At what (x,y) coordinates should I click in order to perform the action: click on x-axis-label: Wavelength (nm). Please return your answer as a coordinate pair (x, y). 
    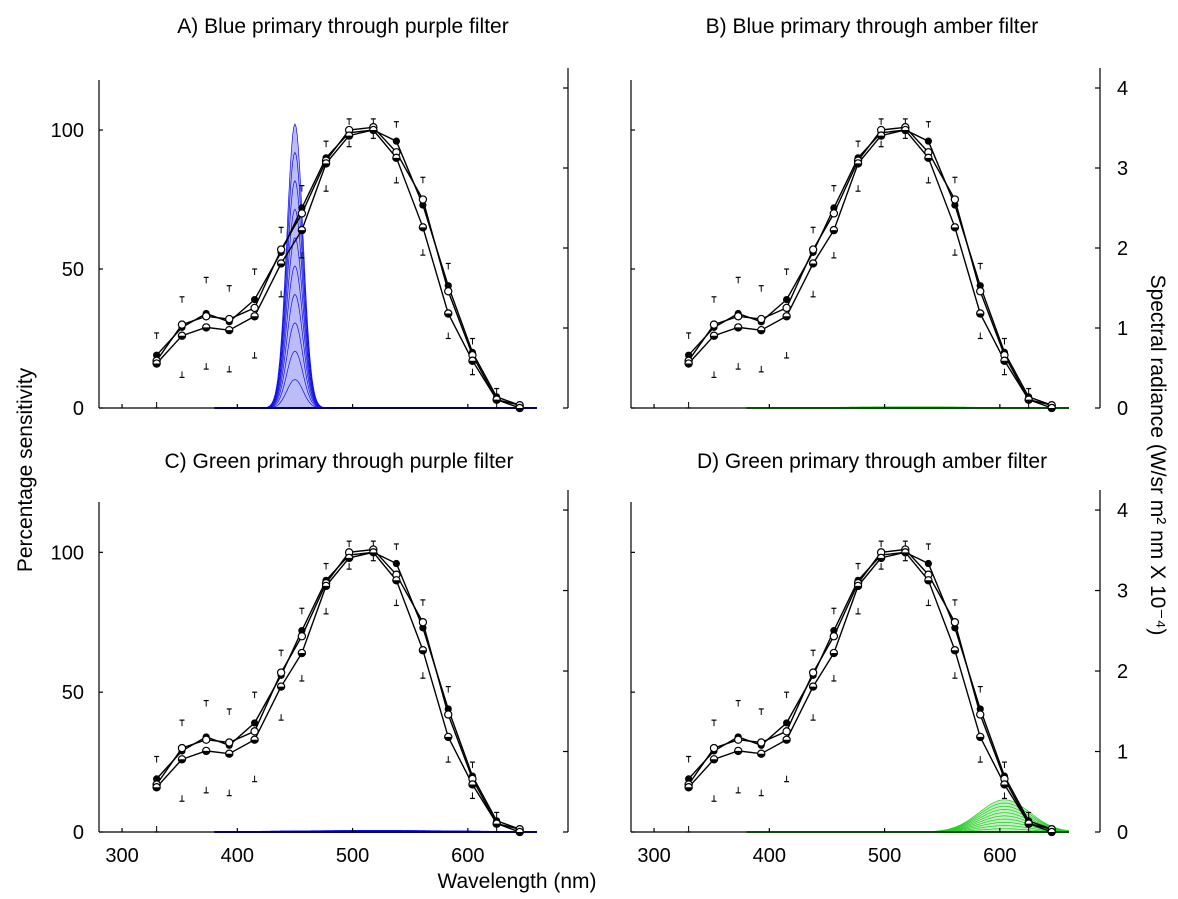
    Looking at the image, I should click on (516, 881).